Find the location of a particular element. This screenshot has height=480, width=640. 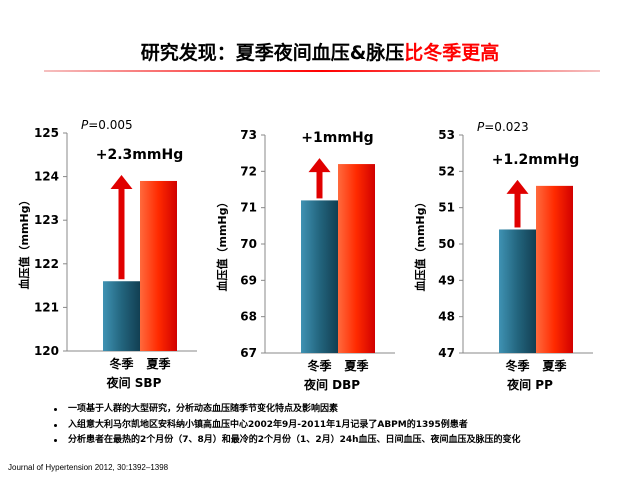

y-tick-label: 124 is located at coordinates (46, 177).